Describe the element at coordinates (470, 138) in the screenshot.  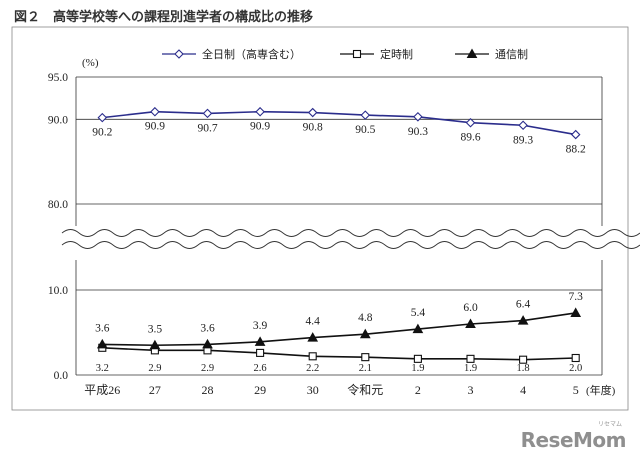
I see `data-label: 89.6` at that location.